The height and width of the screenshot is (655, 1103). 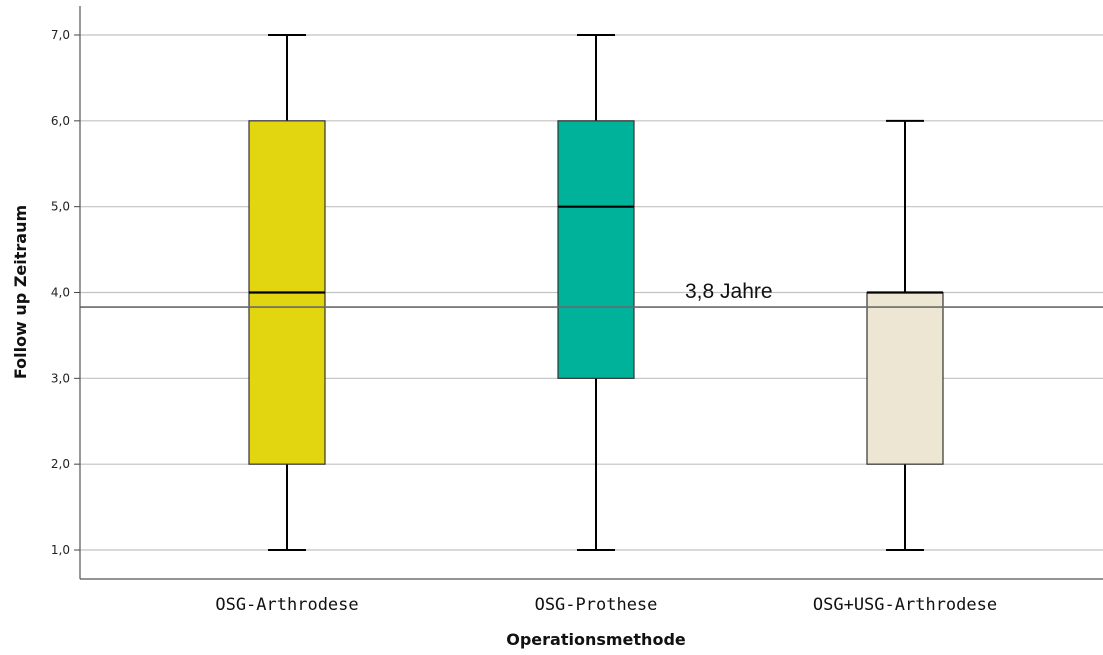 I want to click on y-tick-label: 5,0, so click(x=60, y=207).